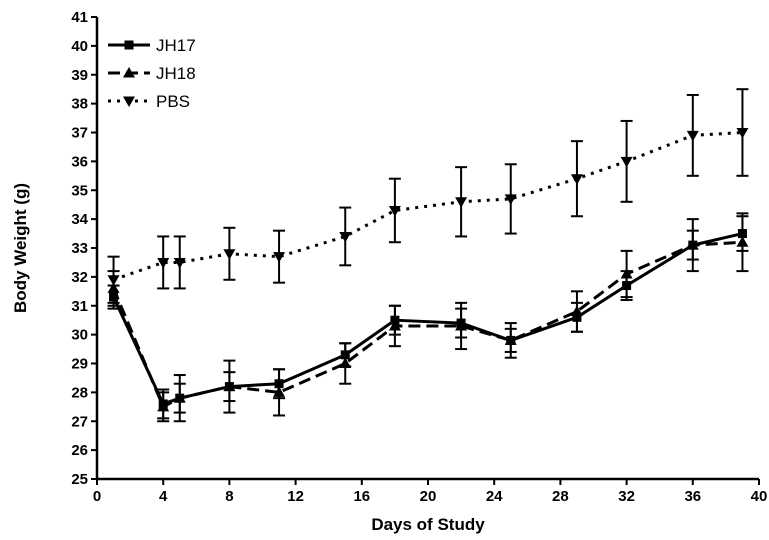  I want to click on y-tick-label: 26, so click(79, 450).